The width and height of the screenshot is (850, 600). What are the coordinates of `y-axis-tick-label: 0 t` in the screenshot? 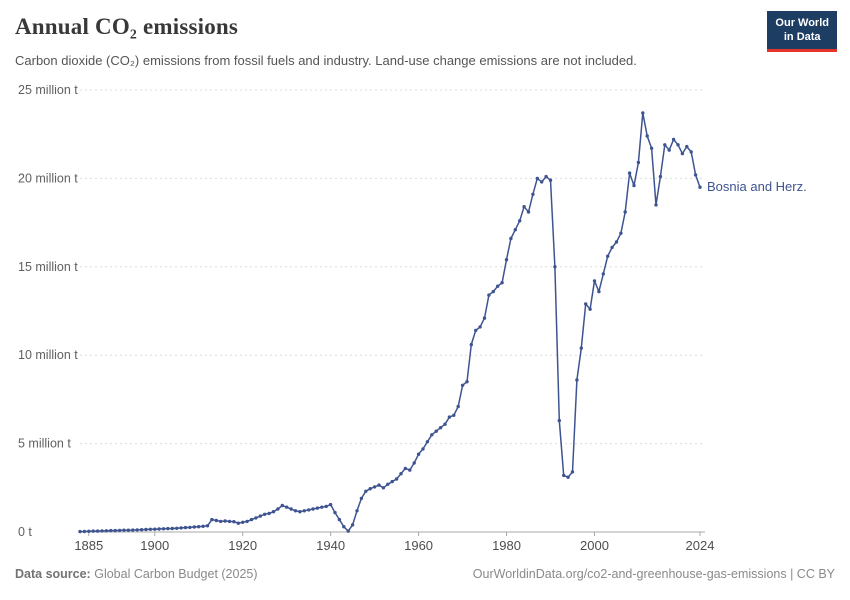 It's located at (25, 532).